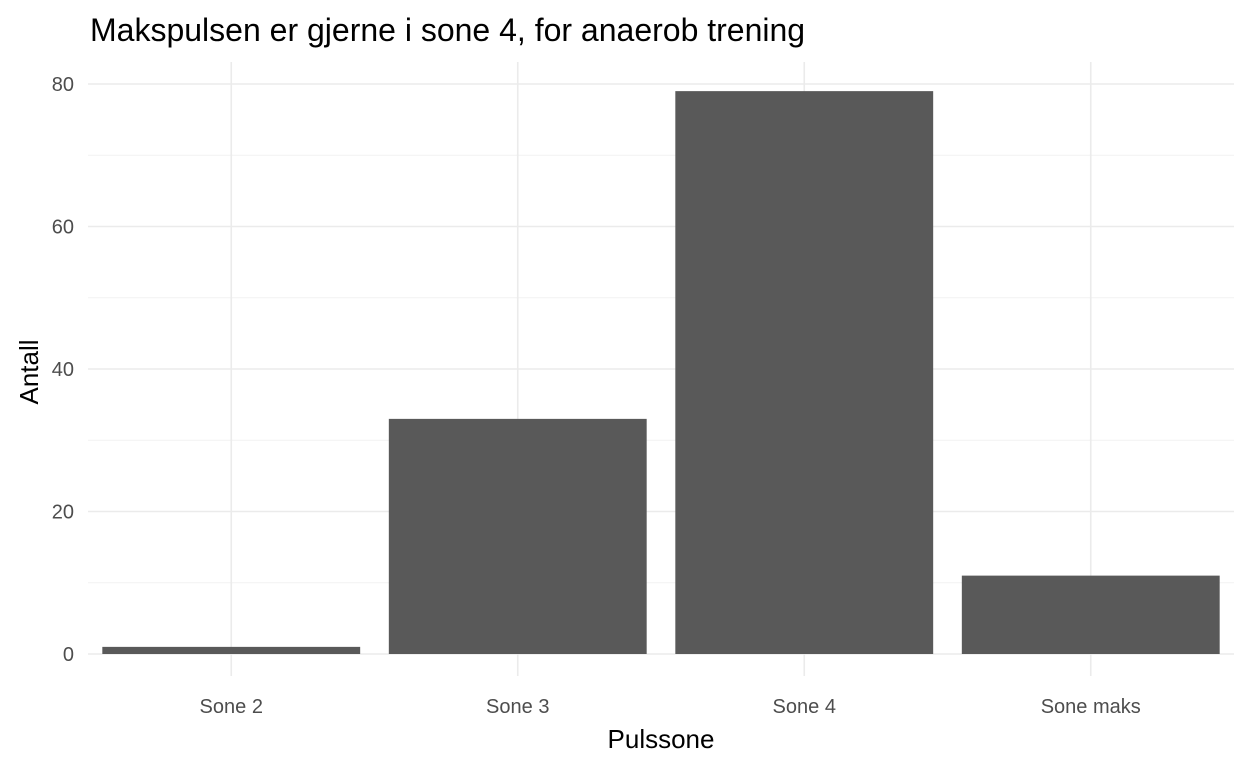  I want to click on y-tick-label: 60, so click(63, 228).